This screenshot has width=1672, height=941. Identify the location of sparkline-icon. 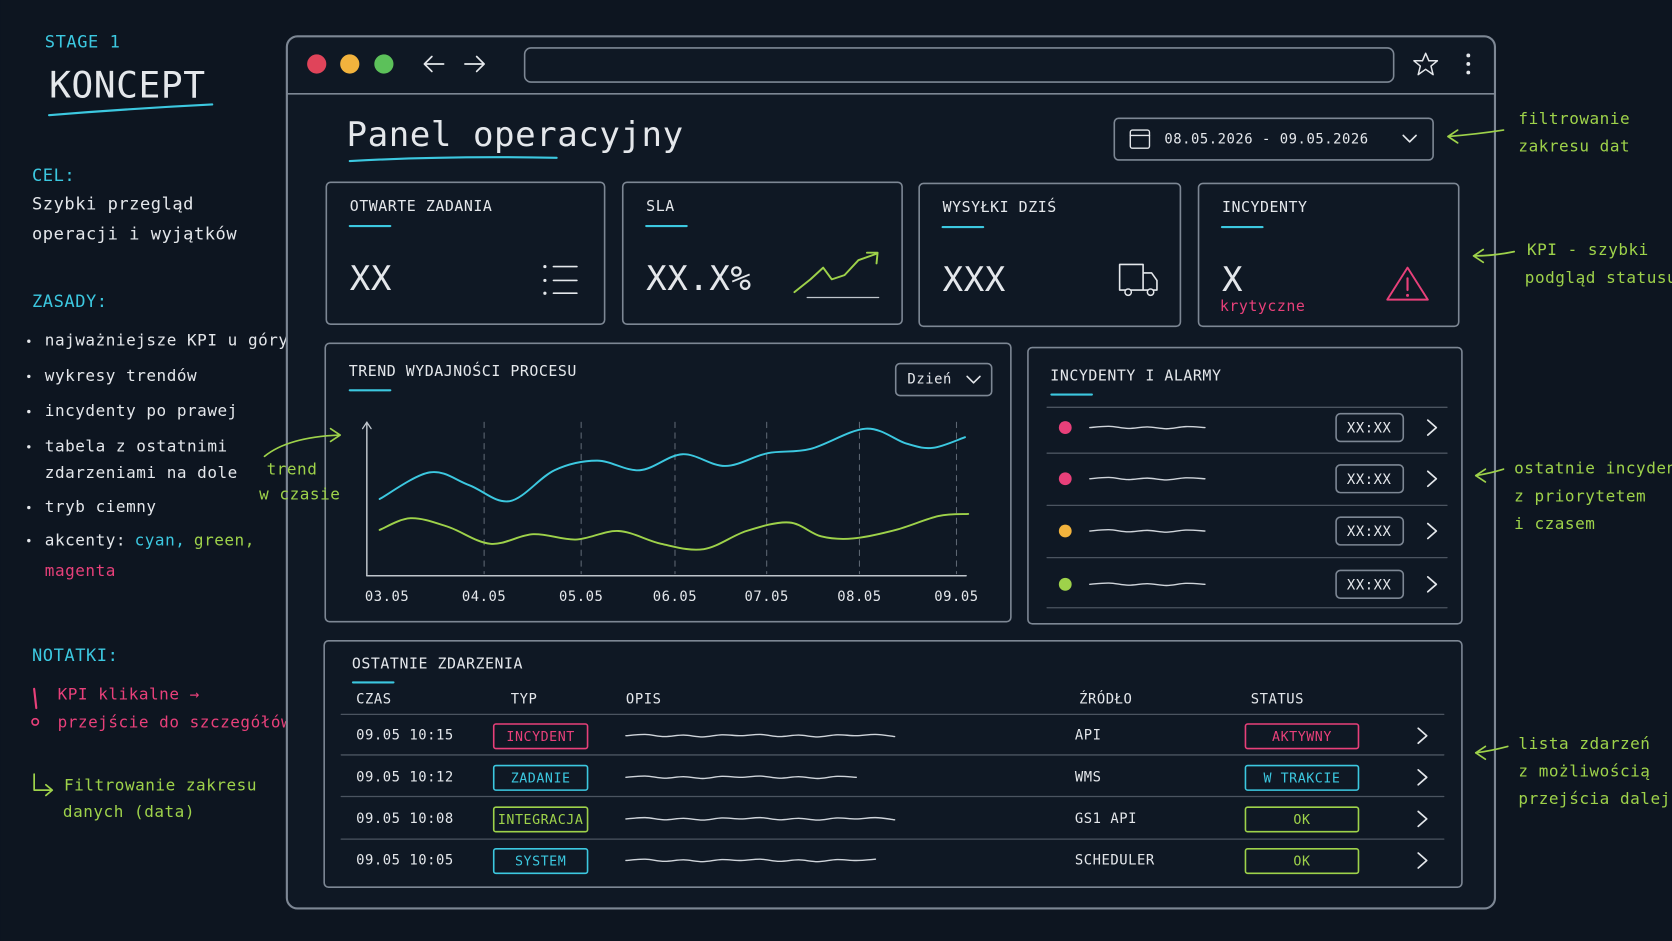
(872, 258).